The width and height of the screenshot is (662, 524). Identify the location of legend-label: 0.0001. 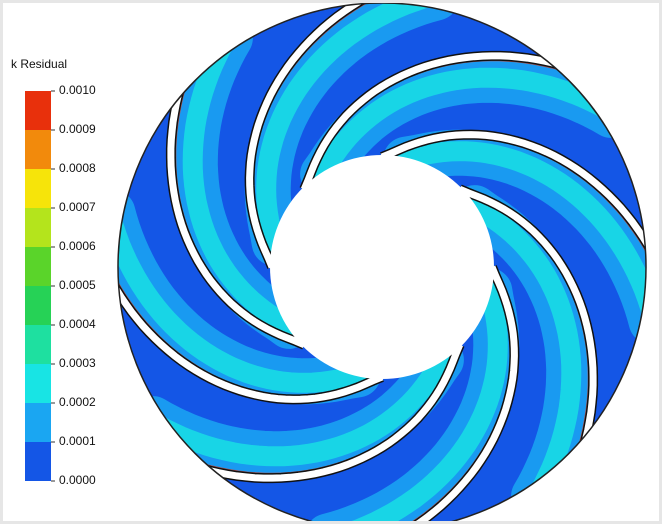
(77, 441).